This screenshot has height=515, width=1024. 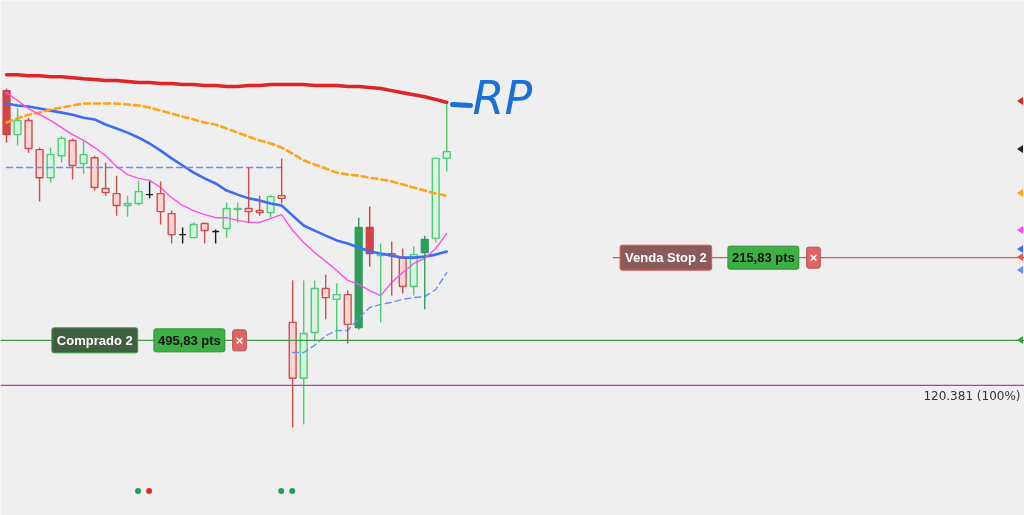 What do you see at coordinates (763, 258) in the screenshot?
I see `annotation: 215,83 pts` at bounding box center [763, 258].